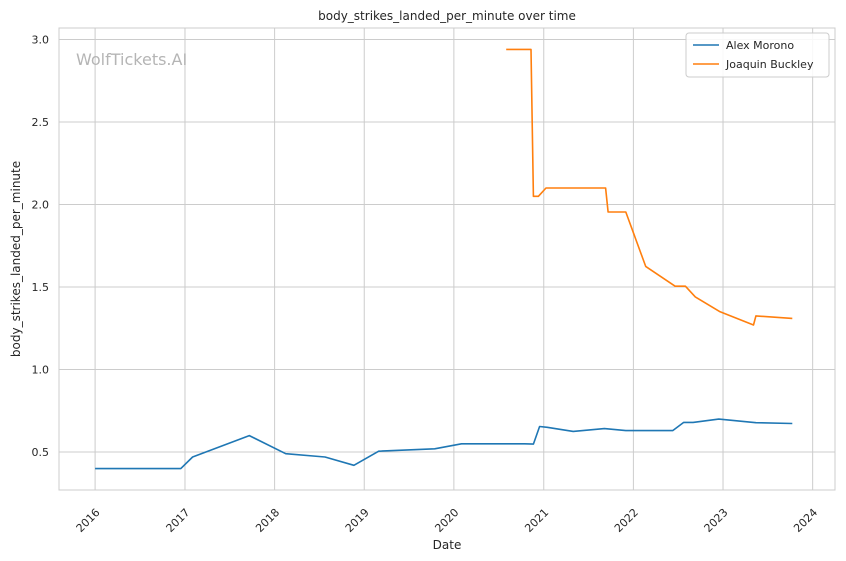  I want to click on legend: Alex Morono Joaquin Buckley, so click(757, 55).